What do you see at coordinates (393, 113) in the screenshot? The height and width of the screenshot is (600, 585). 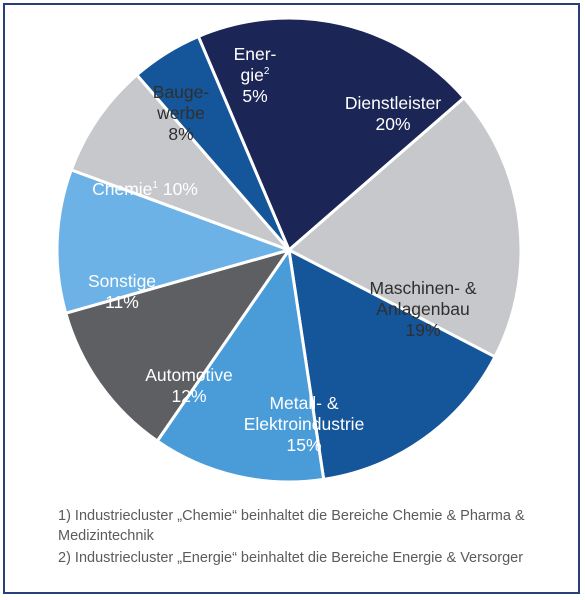 I see `slice-label-dienstleister: Dienstleister 20%` at bounding box center [393, 113].